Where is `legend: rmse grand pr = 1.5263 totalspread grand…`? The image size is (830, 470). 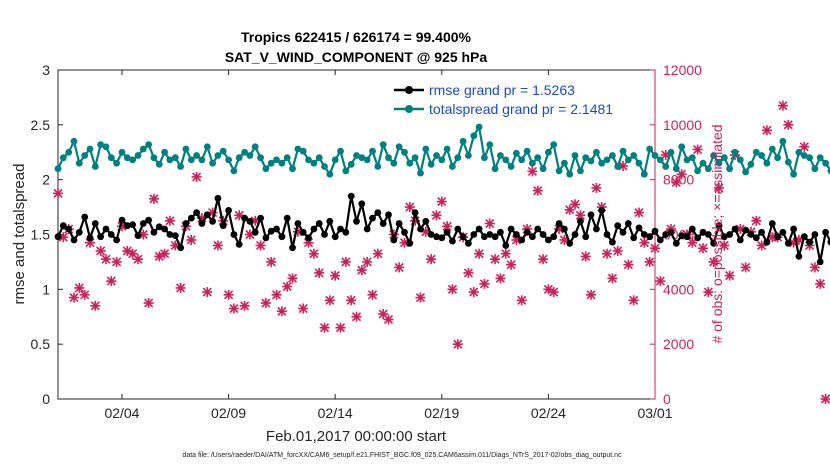
legend: rmse grand pr = 1.5263 totalspread grand… is located at coordinates (503, 99).